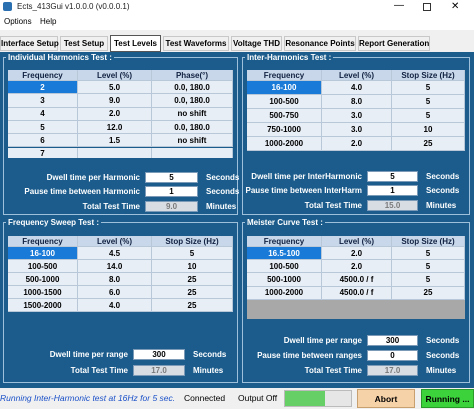 The height and width of the screenshot is (409, 474). I want to click on window-title: Ects_413Gui v1.0.0.0 (v0.0.0.1), so click(73, 6).